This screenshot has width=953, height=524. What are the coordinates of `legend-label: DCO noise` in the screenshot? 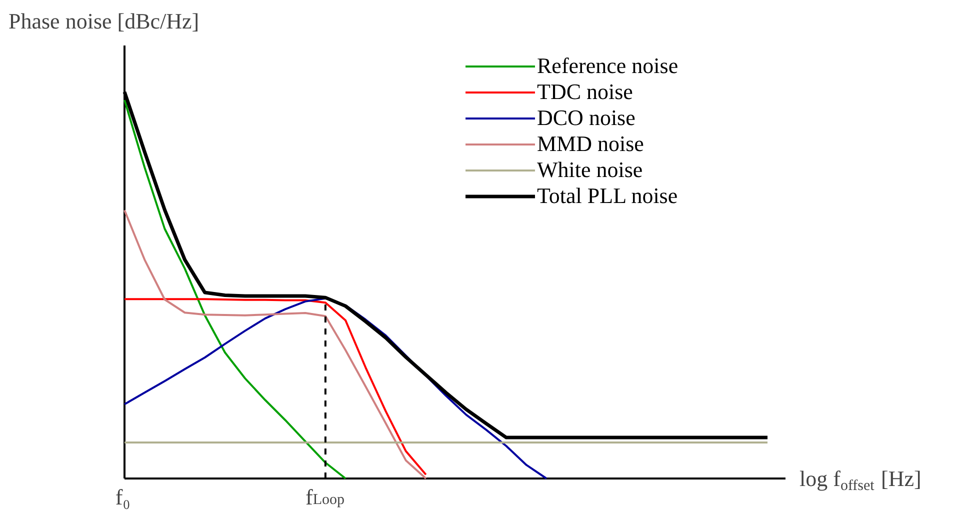 It's located at (586, 118).